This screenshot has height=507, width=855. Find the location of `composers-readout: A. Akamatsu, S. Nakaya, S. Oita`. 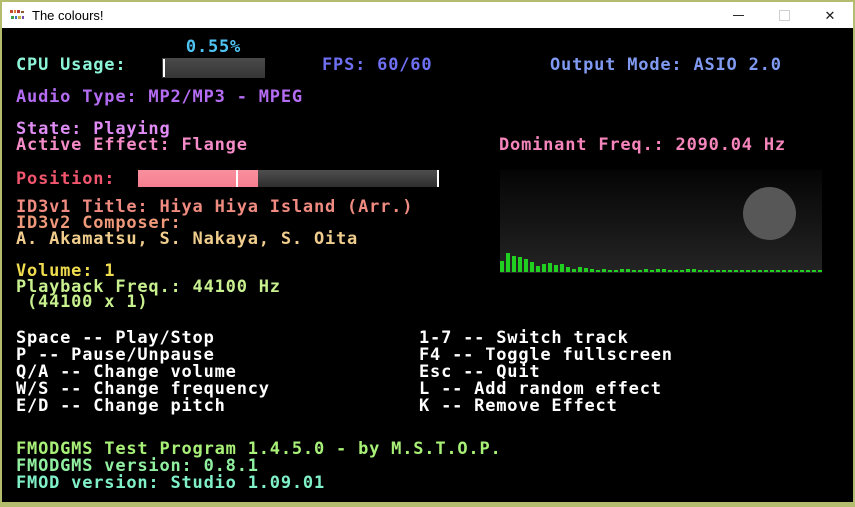

composers-readout: A. Akamatsu, S. Nakaya, S. Oita is located at coordinates (187, 239).